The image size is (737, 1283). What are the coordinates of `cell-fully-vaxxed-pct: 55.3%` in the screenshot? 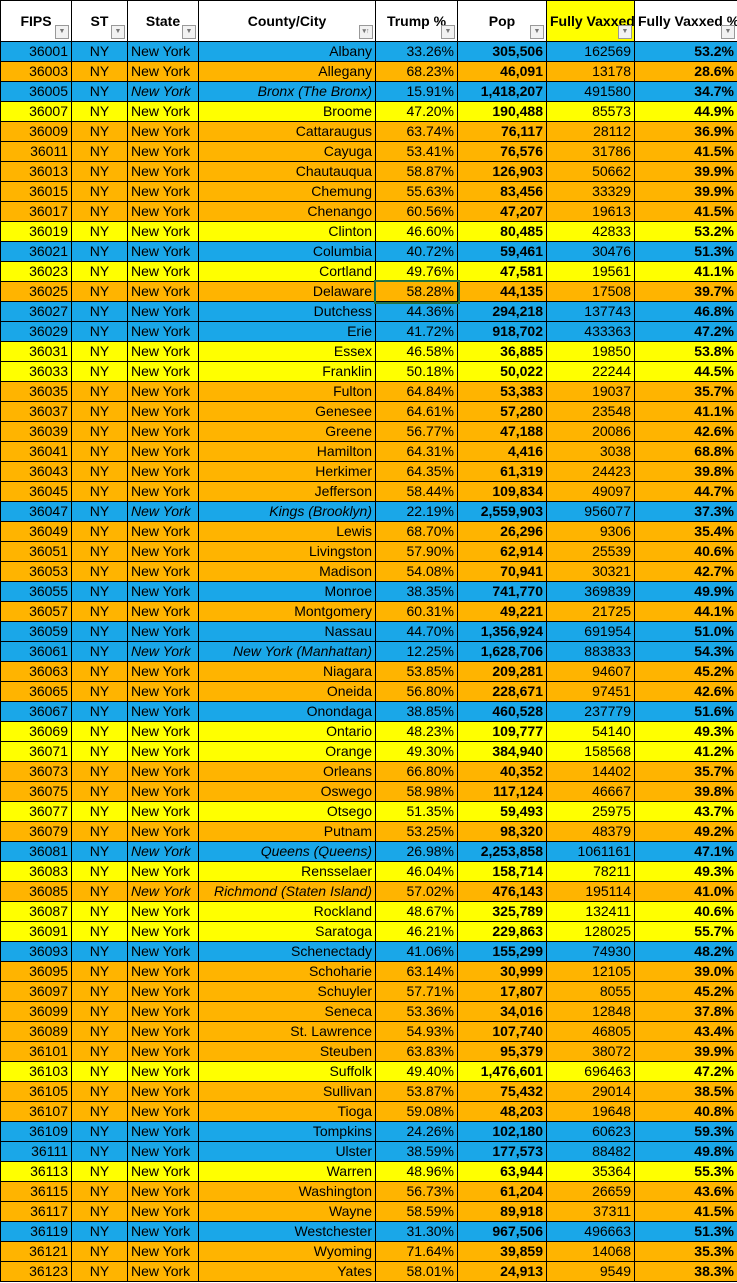 It's located at (685, 1171).